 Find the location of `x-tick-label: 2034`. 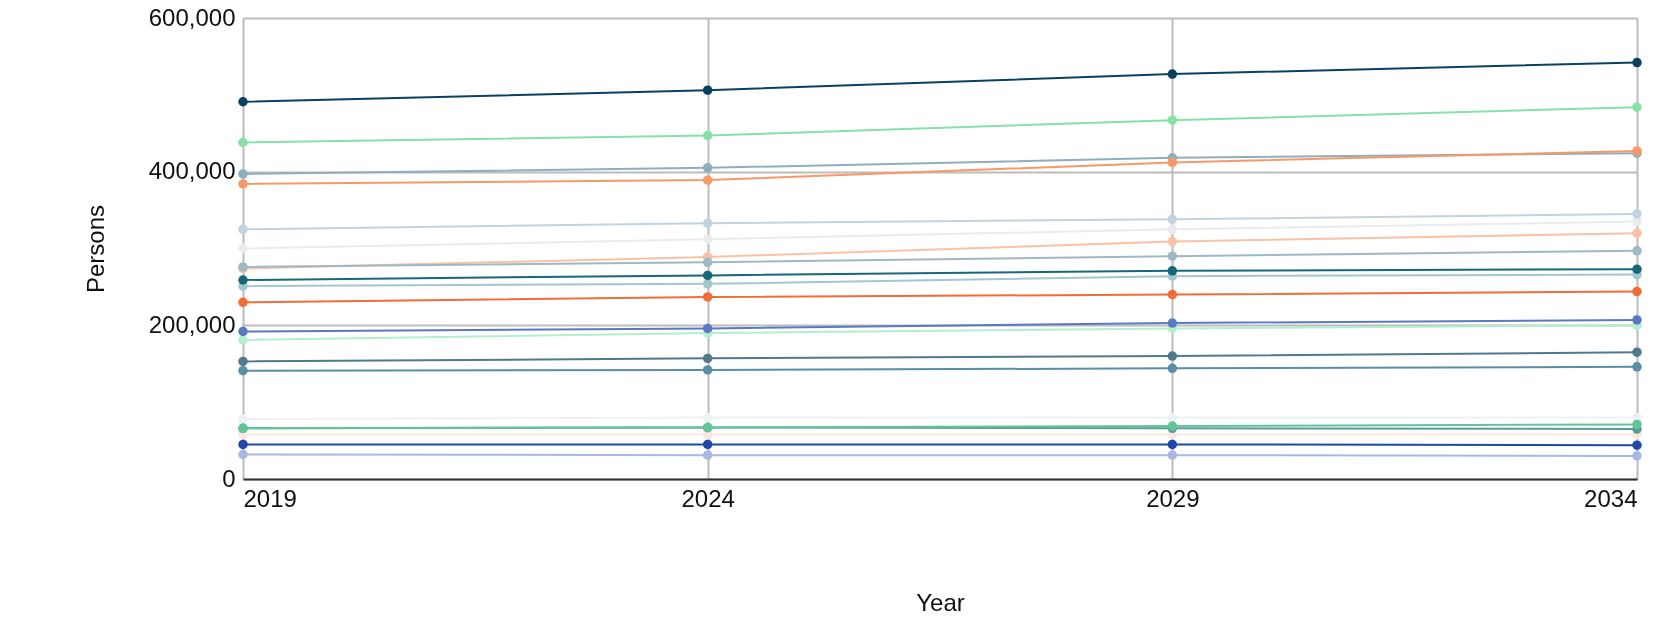

x-tick-label: 2034 is located at coordinates (1611, 498).